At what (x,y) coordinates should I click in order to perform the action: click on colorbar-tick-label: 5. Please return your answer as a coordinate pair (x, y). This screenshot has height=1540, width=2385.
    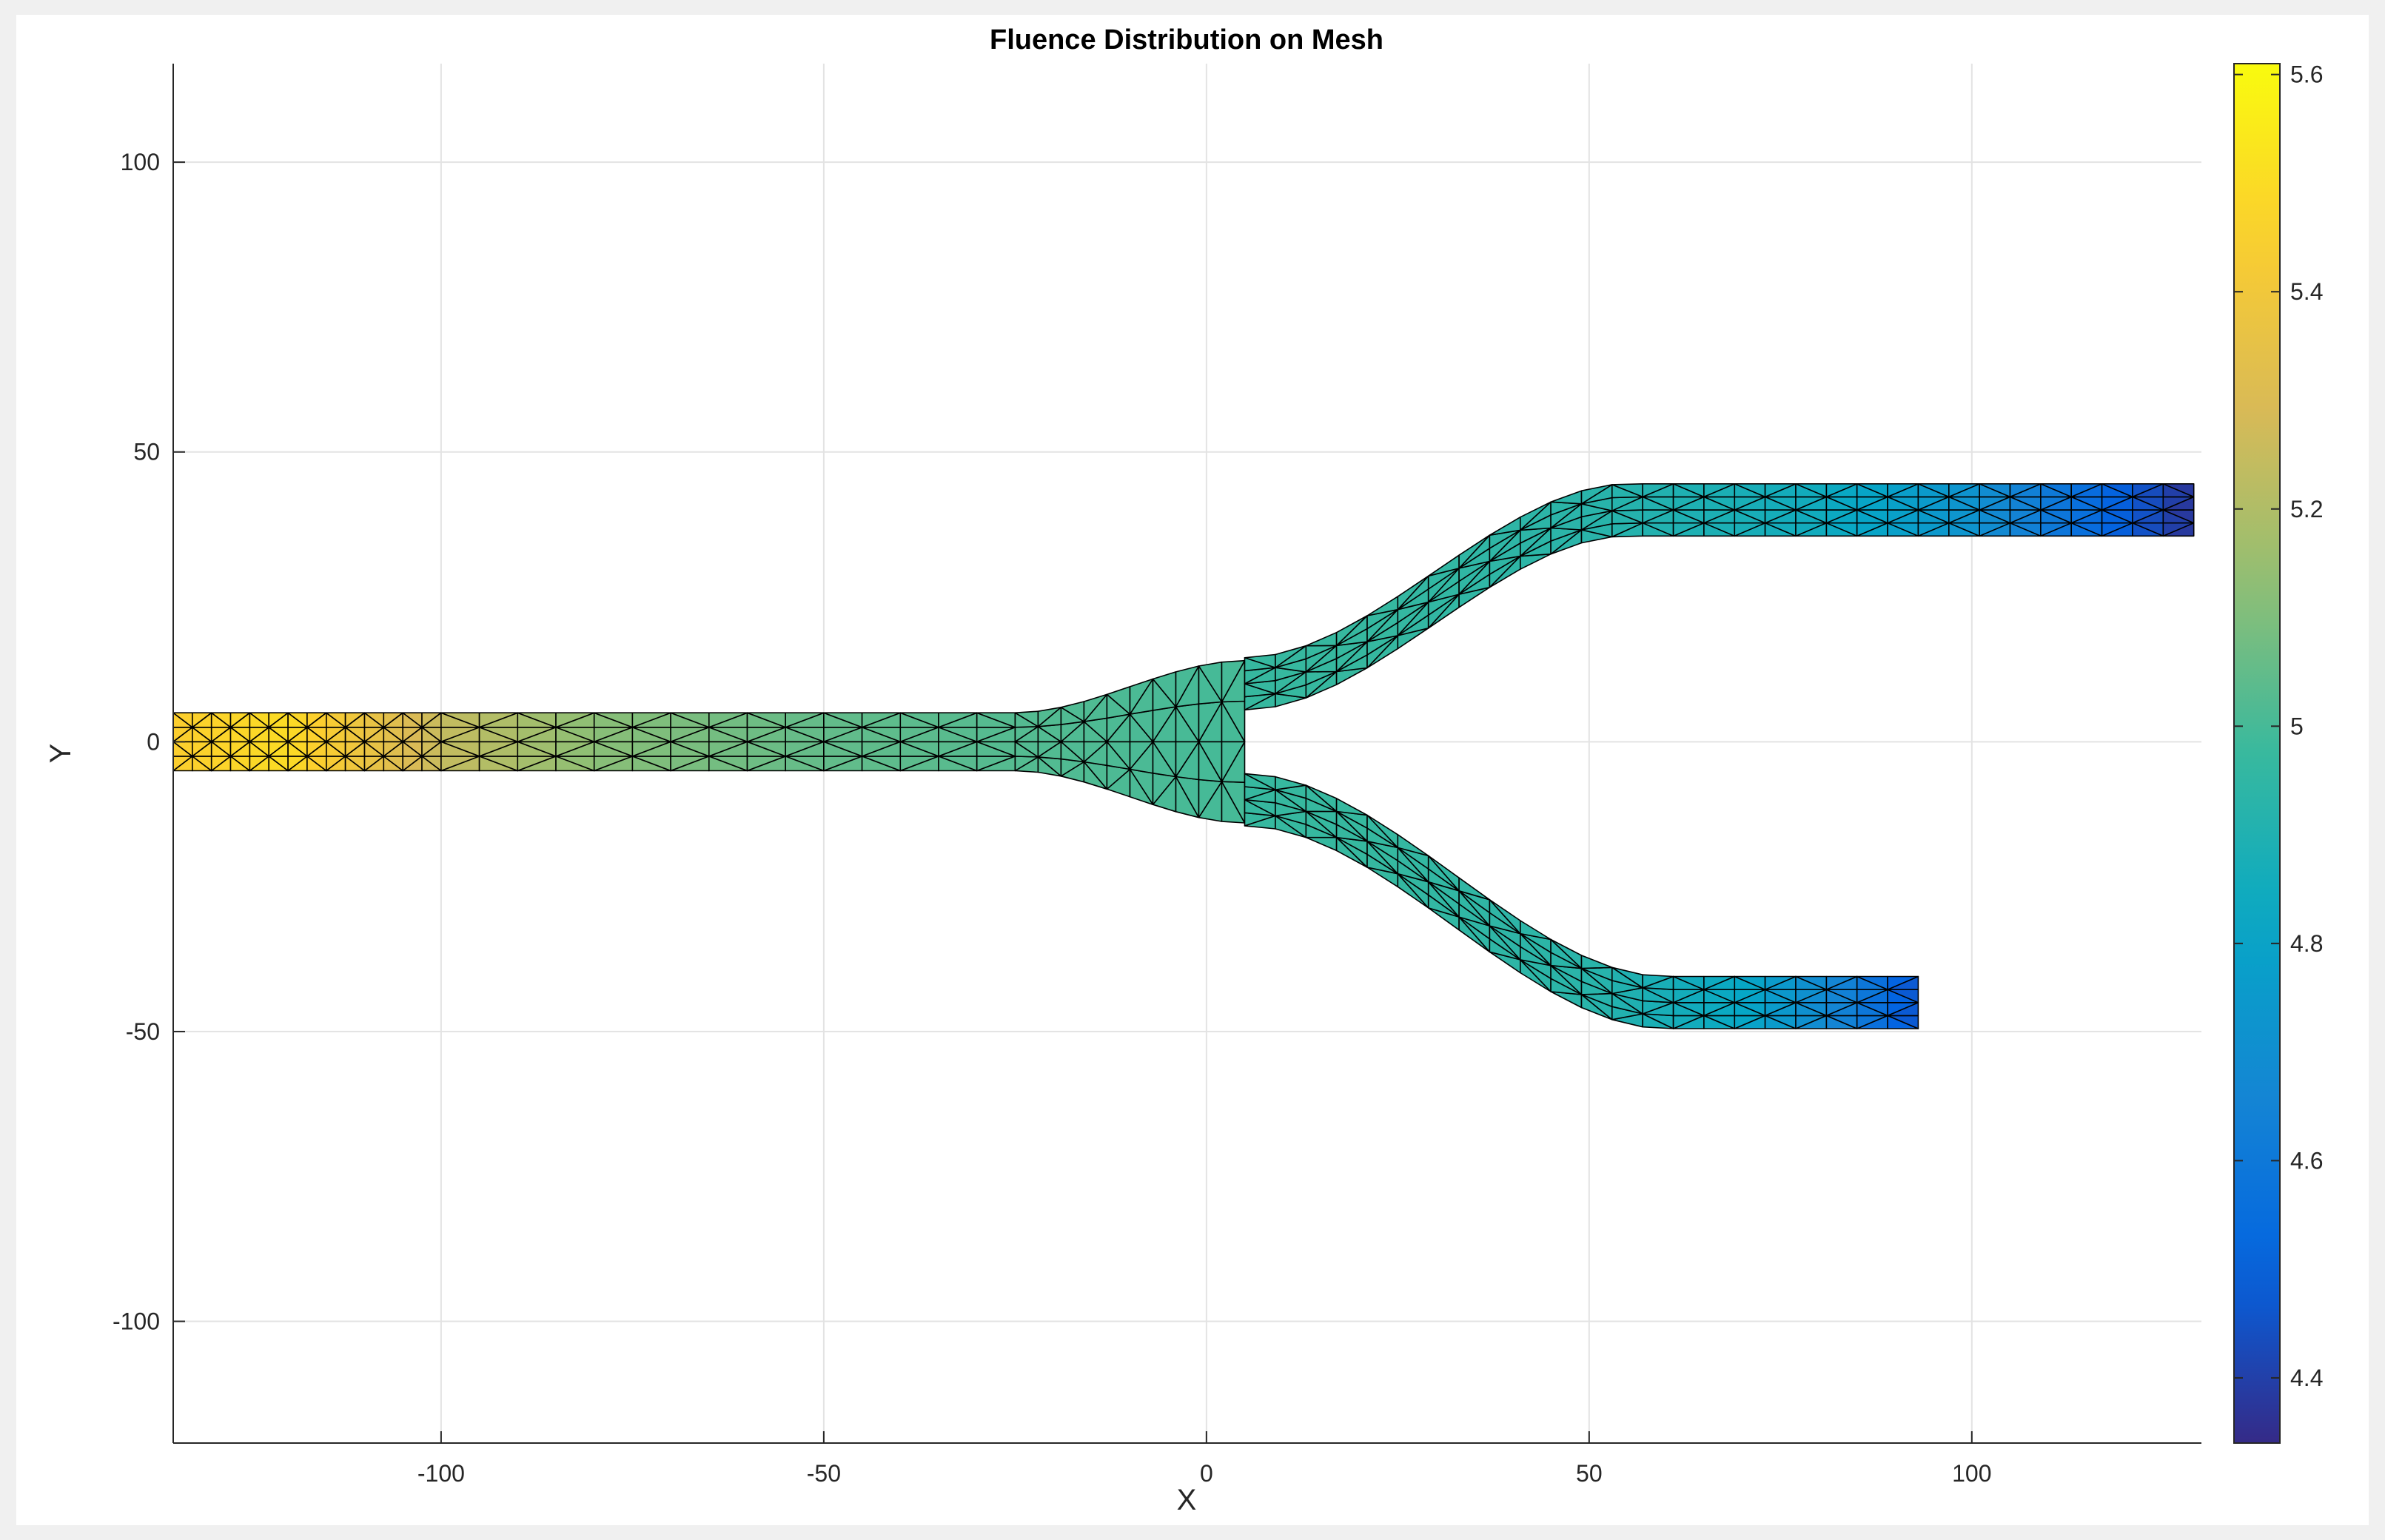
    Looking at the image, I should click on (2297, 726).